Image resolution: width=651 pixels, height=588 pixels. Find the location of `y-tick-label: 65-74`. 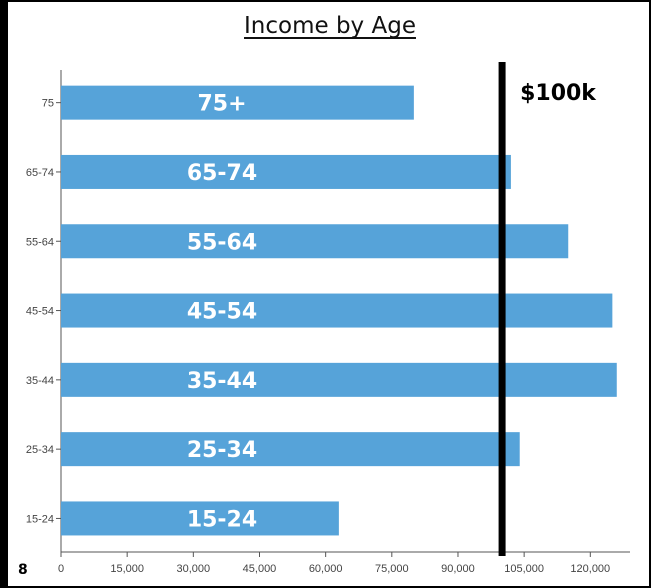

y-tick-label: 65-74 is located at coordinates (40, 173).